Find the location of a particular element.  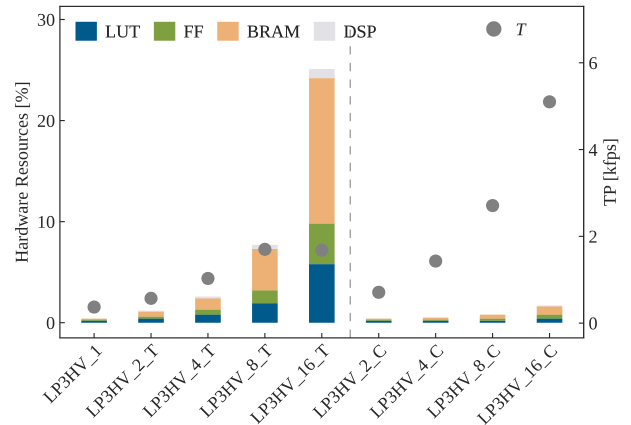

y2-axis-title: TP [kfps] is located at coordinates (611, 172).